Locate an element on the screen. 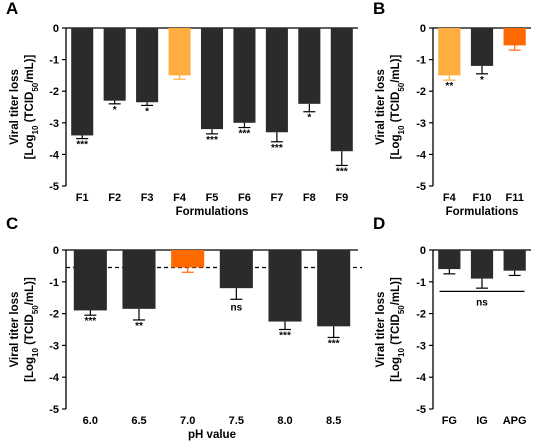 The width and height of the screenshot is (550, 448). panel-d-ylabel-line1: Viral titer loss is located at coordinates (381, 330).